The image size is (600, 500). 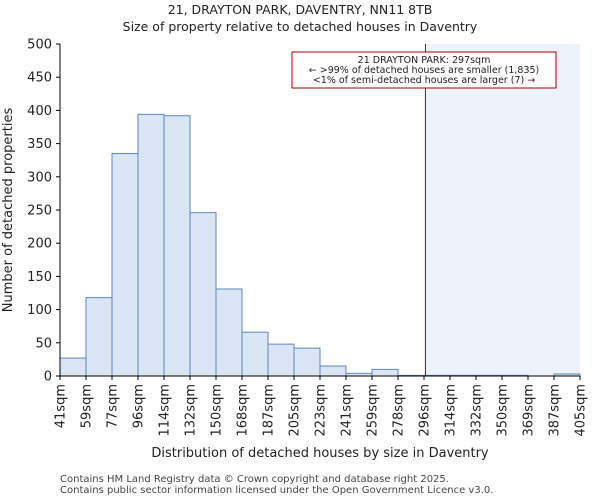 What do you see at coordinates (503, 410) in the screenshot?
I see `x-tick-label: 350sqm` at bounding box center [503, 410].